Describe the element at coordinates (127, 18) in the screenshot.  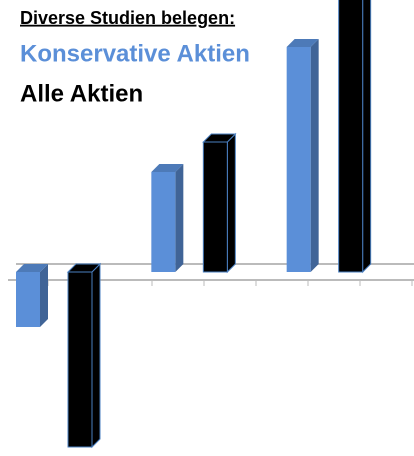
I see `chart-title: Diverse Studien belegen:` at that location.